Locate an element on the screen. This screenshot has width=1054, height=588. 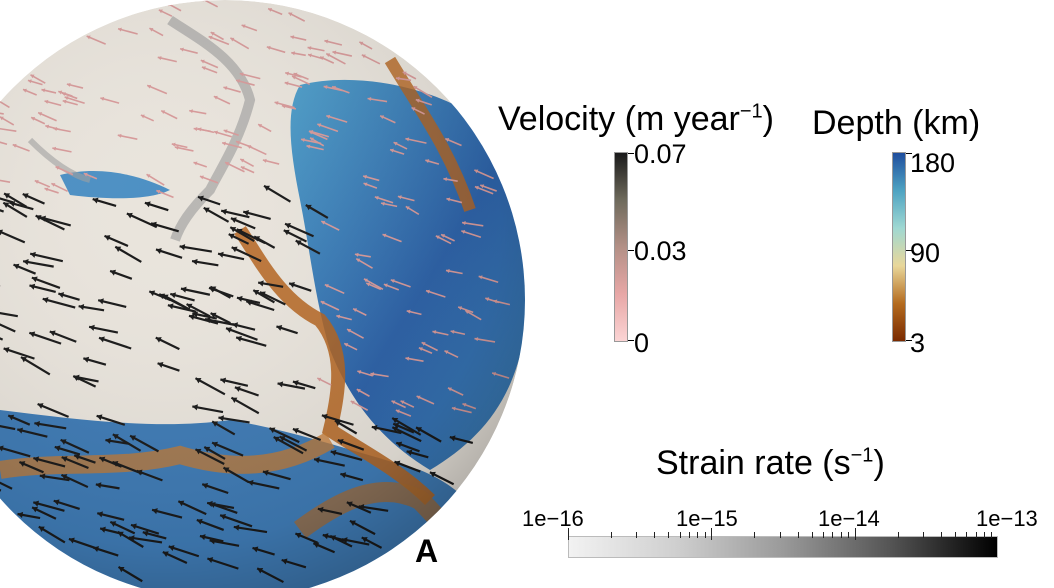
strain-rate-title: Strain rate (s−1) is located at coordinates (770, 463).